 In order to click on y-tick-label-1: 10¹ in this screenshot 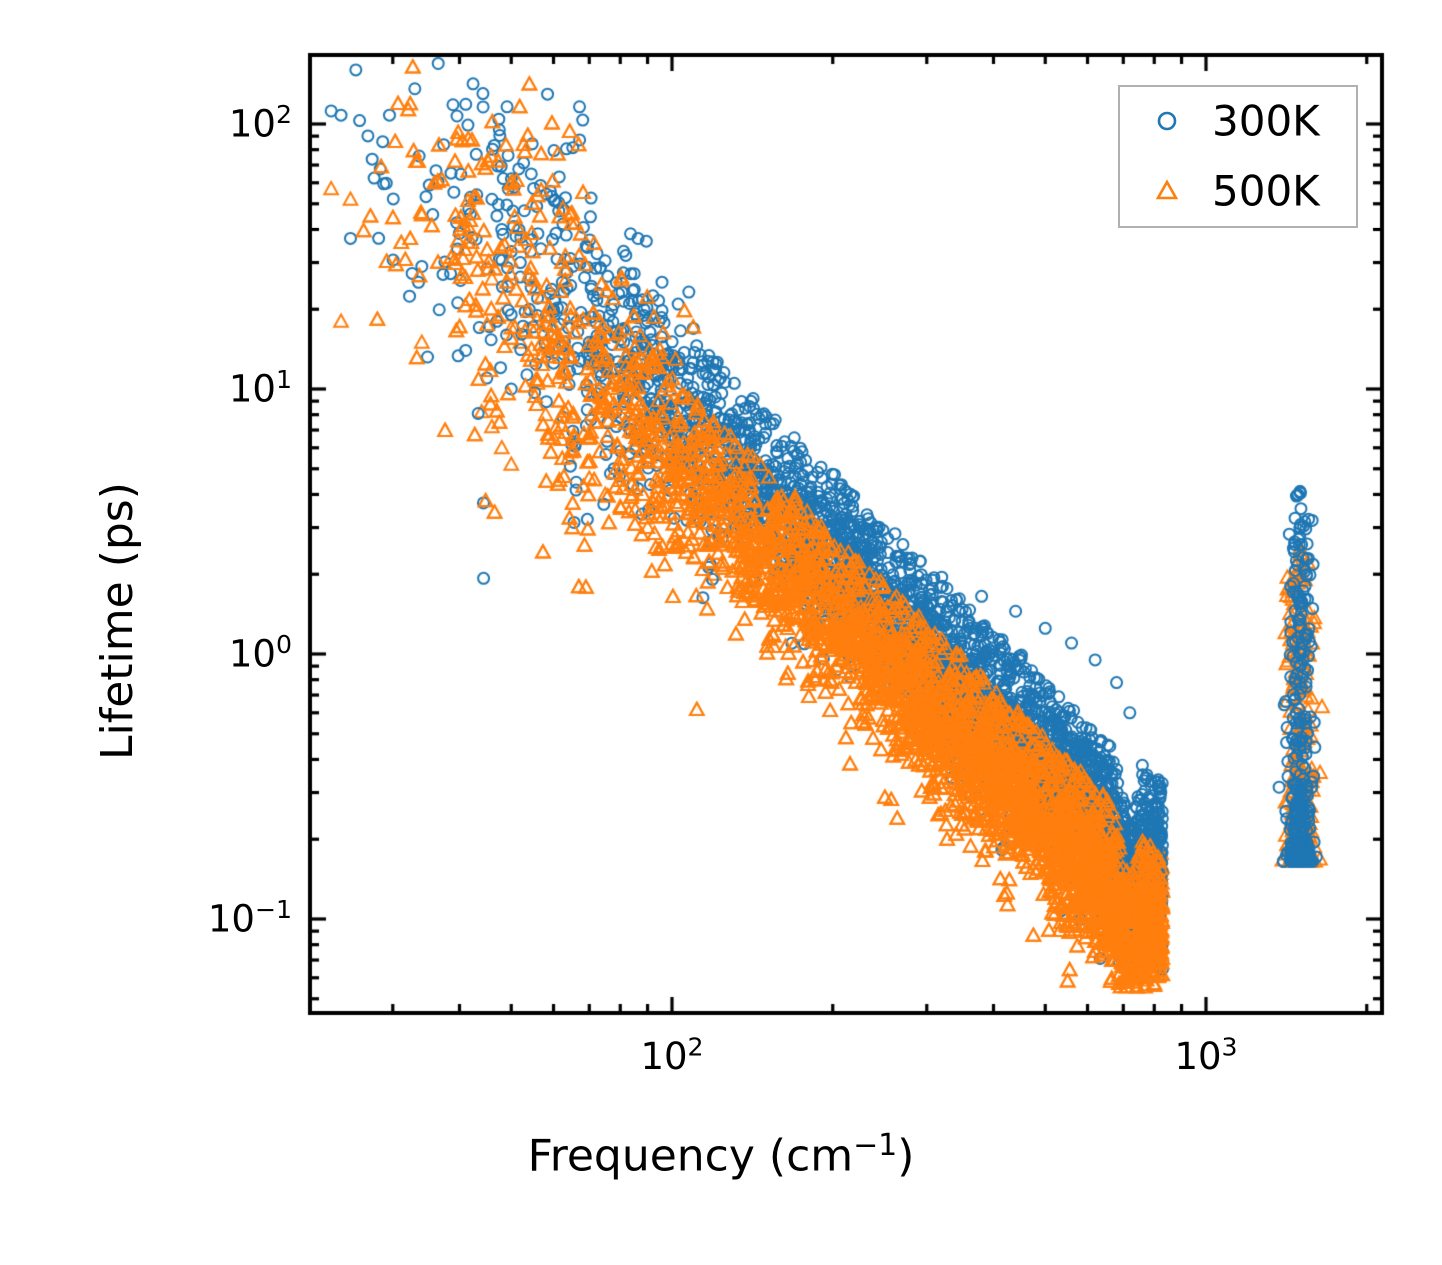, I will do `click(260, 388)`.